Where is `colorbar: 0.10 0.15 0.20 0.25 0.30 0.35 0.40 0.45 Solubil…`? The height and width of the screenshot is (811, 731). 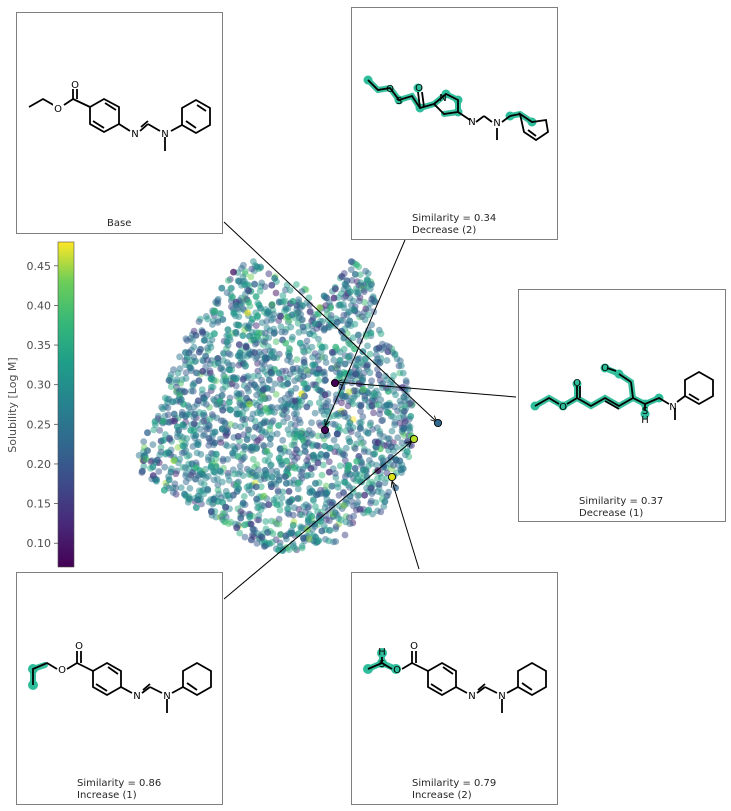 colorbar: 0.10 0.15 0.20 0.25 0.30 0.35 0.40 0.45 Solubil… is located at coordinates (40, 404).